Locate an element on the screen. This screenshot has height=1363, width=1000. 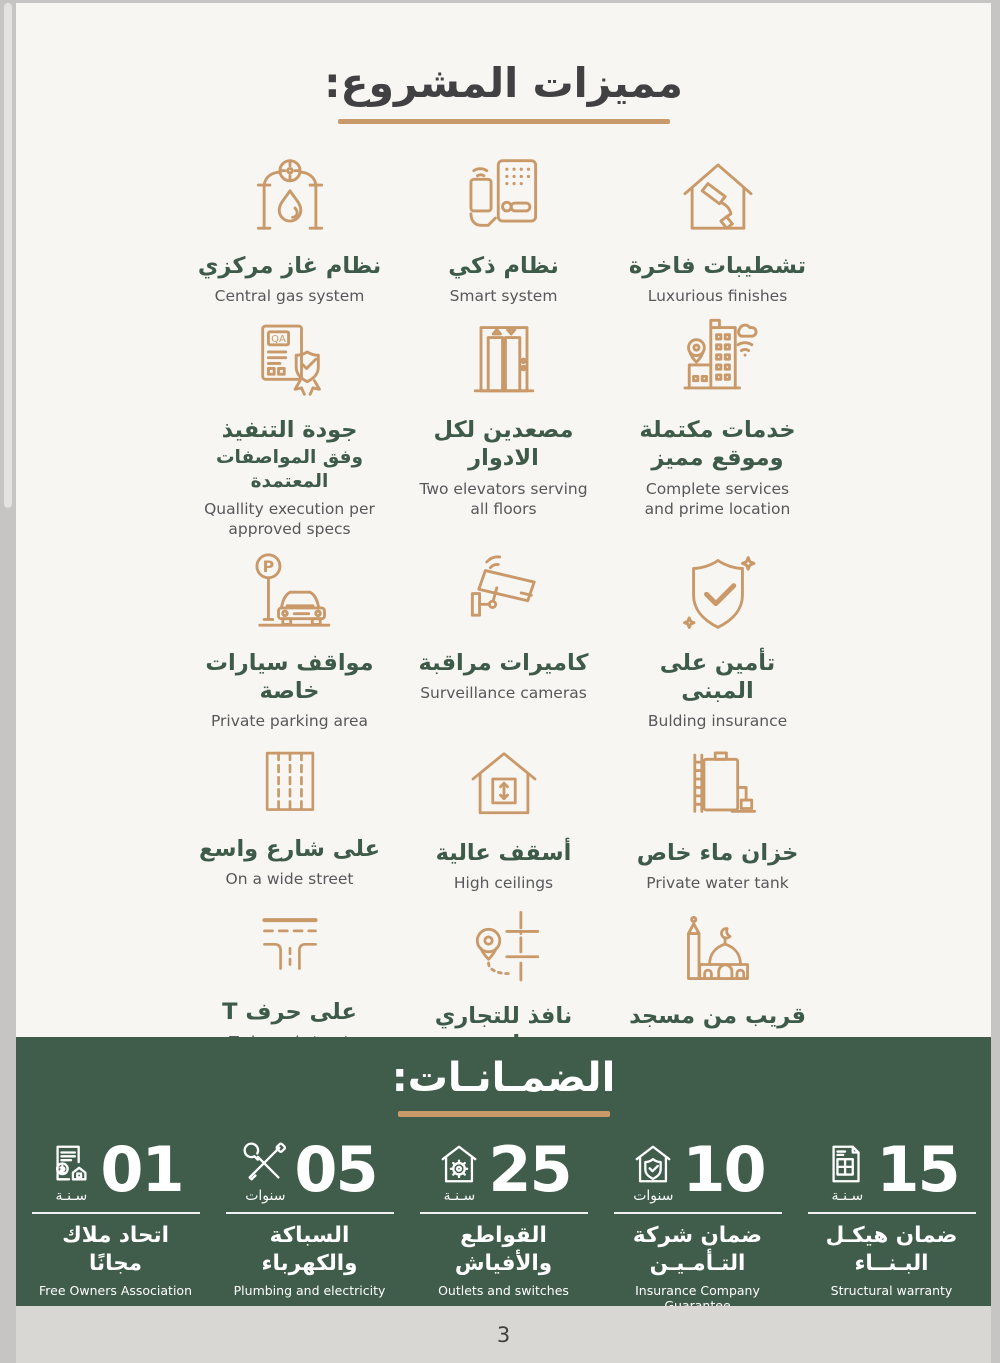
feature-luxurious-finishes: تشطيبات فاخرة Luxurious finishes is located at coordinates (718, 229).